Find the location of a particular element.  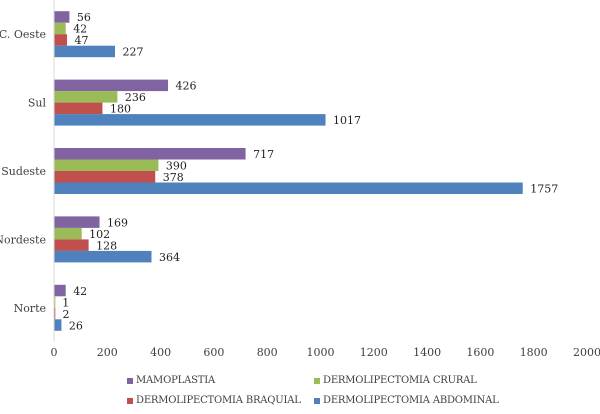

category-label: C. Oeste is located at coordinates (23, 34).